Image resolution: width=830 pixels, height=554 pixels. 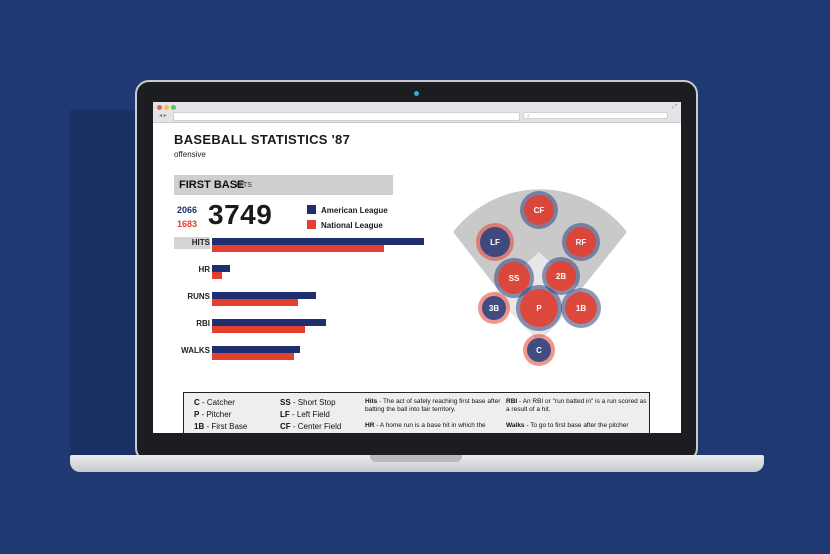 I want to click on bar-american-runs, so click(x=264, y=295).